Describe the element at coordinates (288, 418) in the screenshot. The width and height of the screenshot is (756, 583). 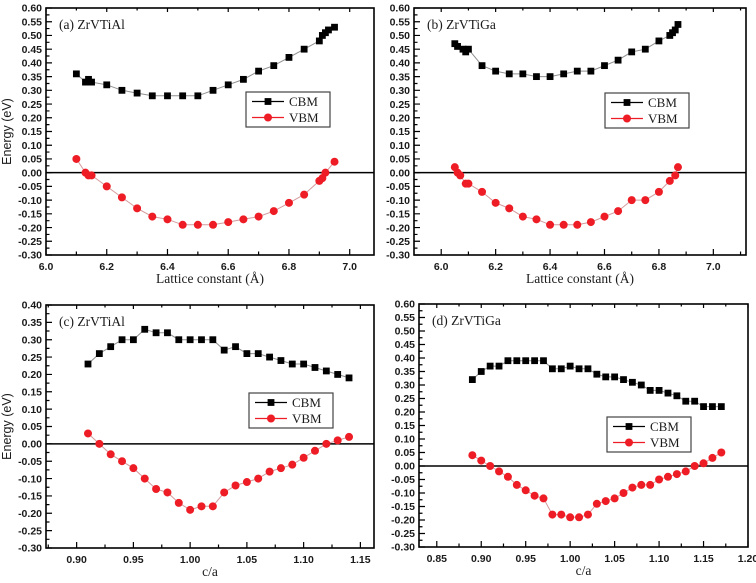
I see `legend-entry-vbm: VBM` at that location.